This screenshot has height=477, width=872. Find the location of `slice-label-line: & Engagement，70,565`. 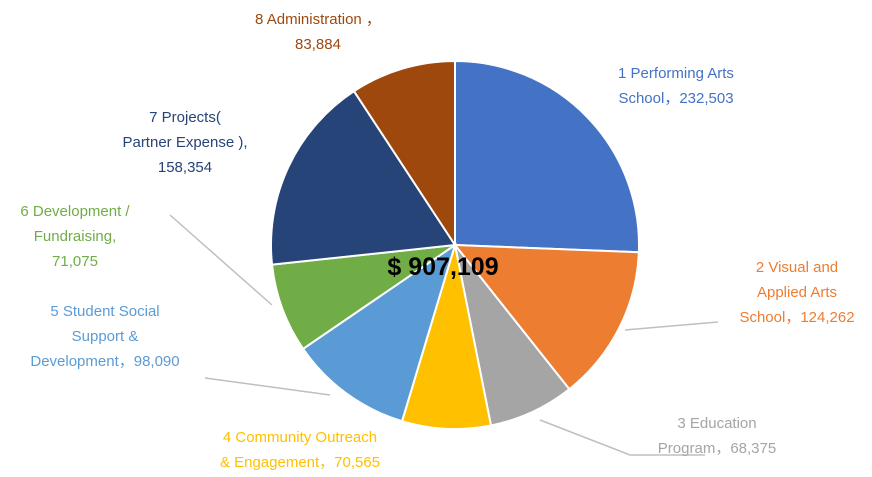

slice-label-line: & Engagement，70,565 is located at coordinates (300, 462).